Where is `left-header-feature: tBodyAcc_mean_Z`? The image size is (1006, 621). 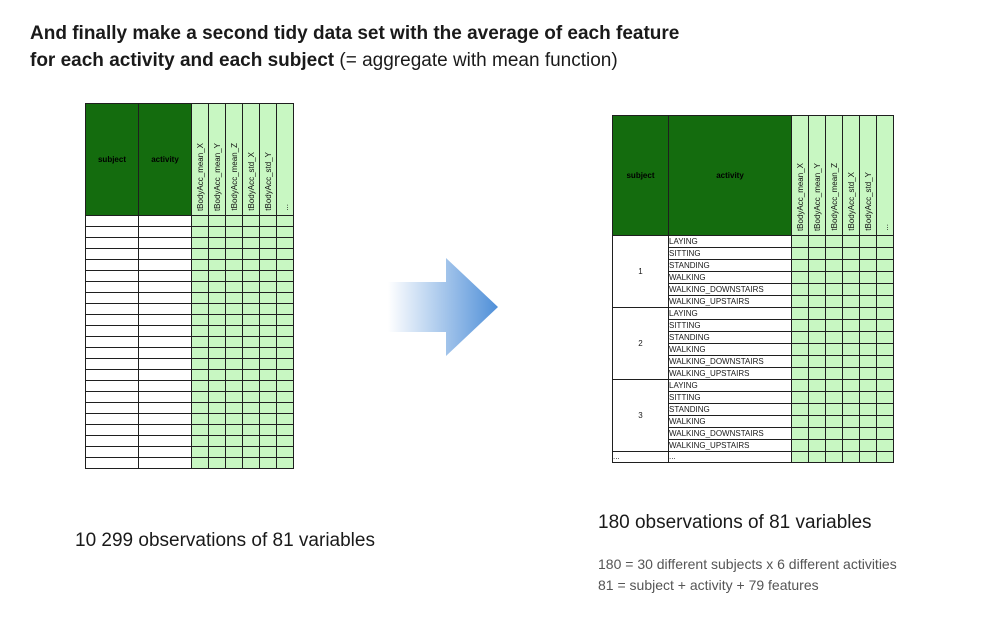 left-header-feature: tBodyAcc_mean_Z is located at coordinates (234, 159).